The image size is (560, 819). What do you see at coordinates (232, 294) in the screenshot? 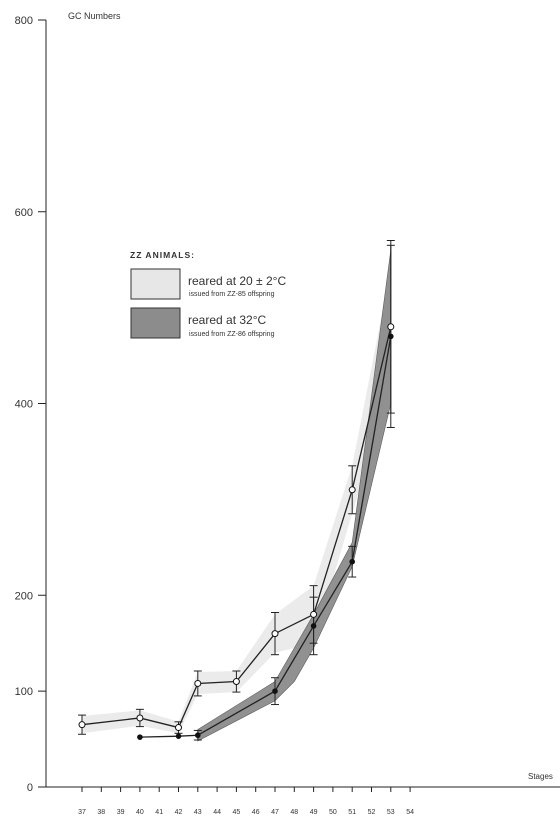
I see `legend-sublabel-20c: issued from ZZ-85 offspring` at bounding box center [232, 294].